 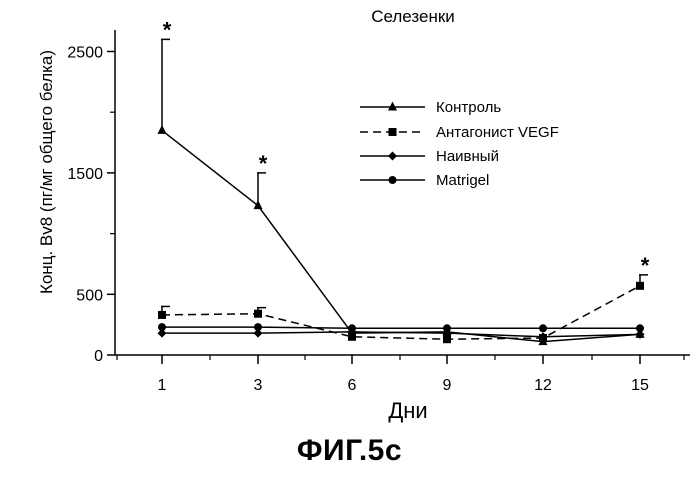 I want to click on legend-entry: Антагонист VEGF, so click(x=497, y=132).